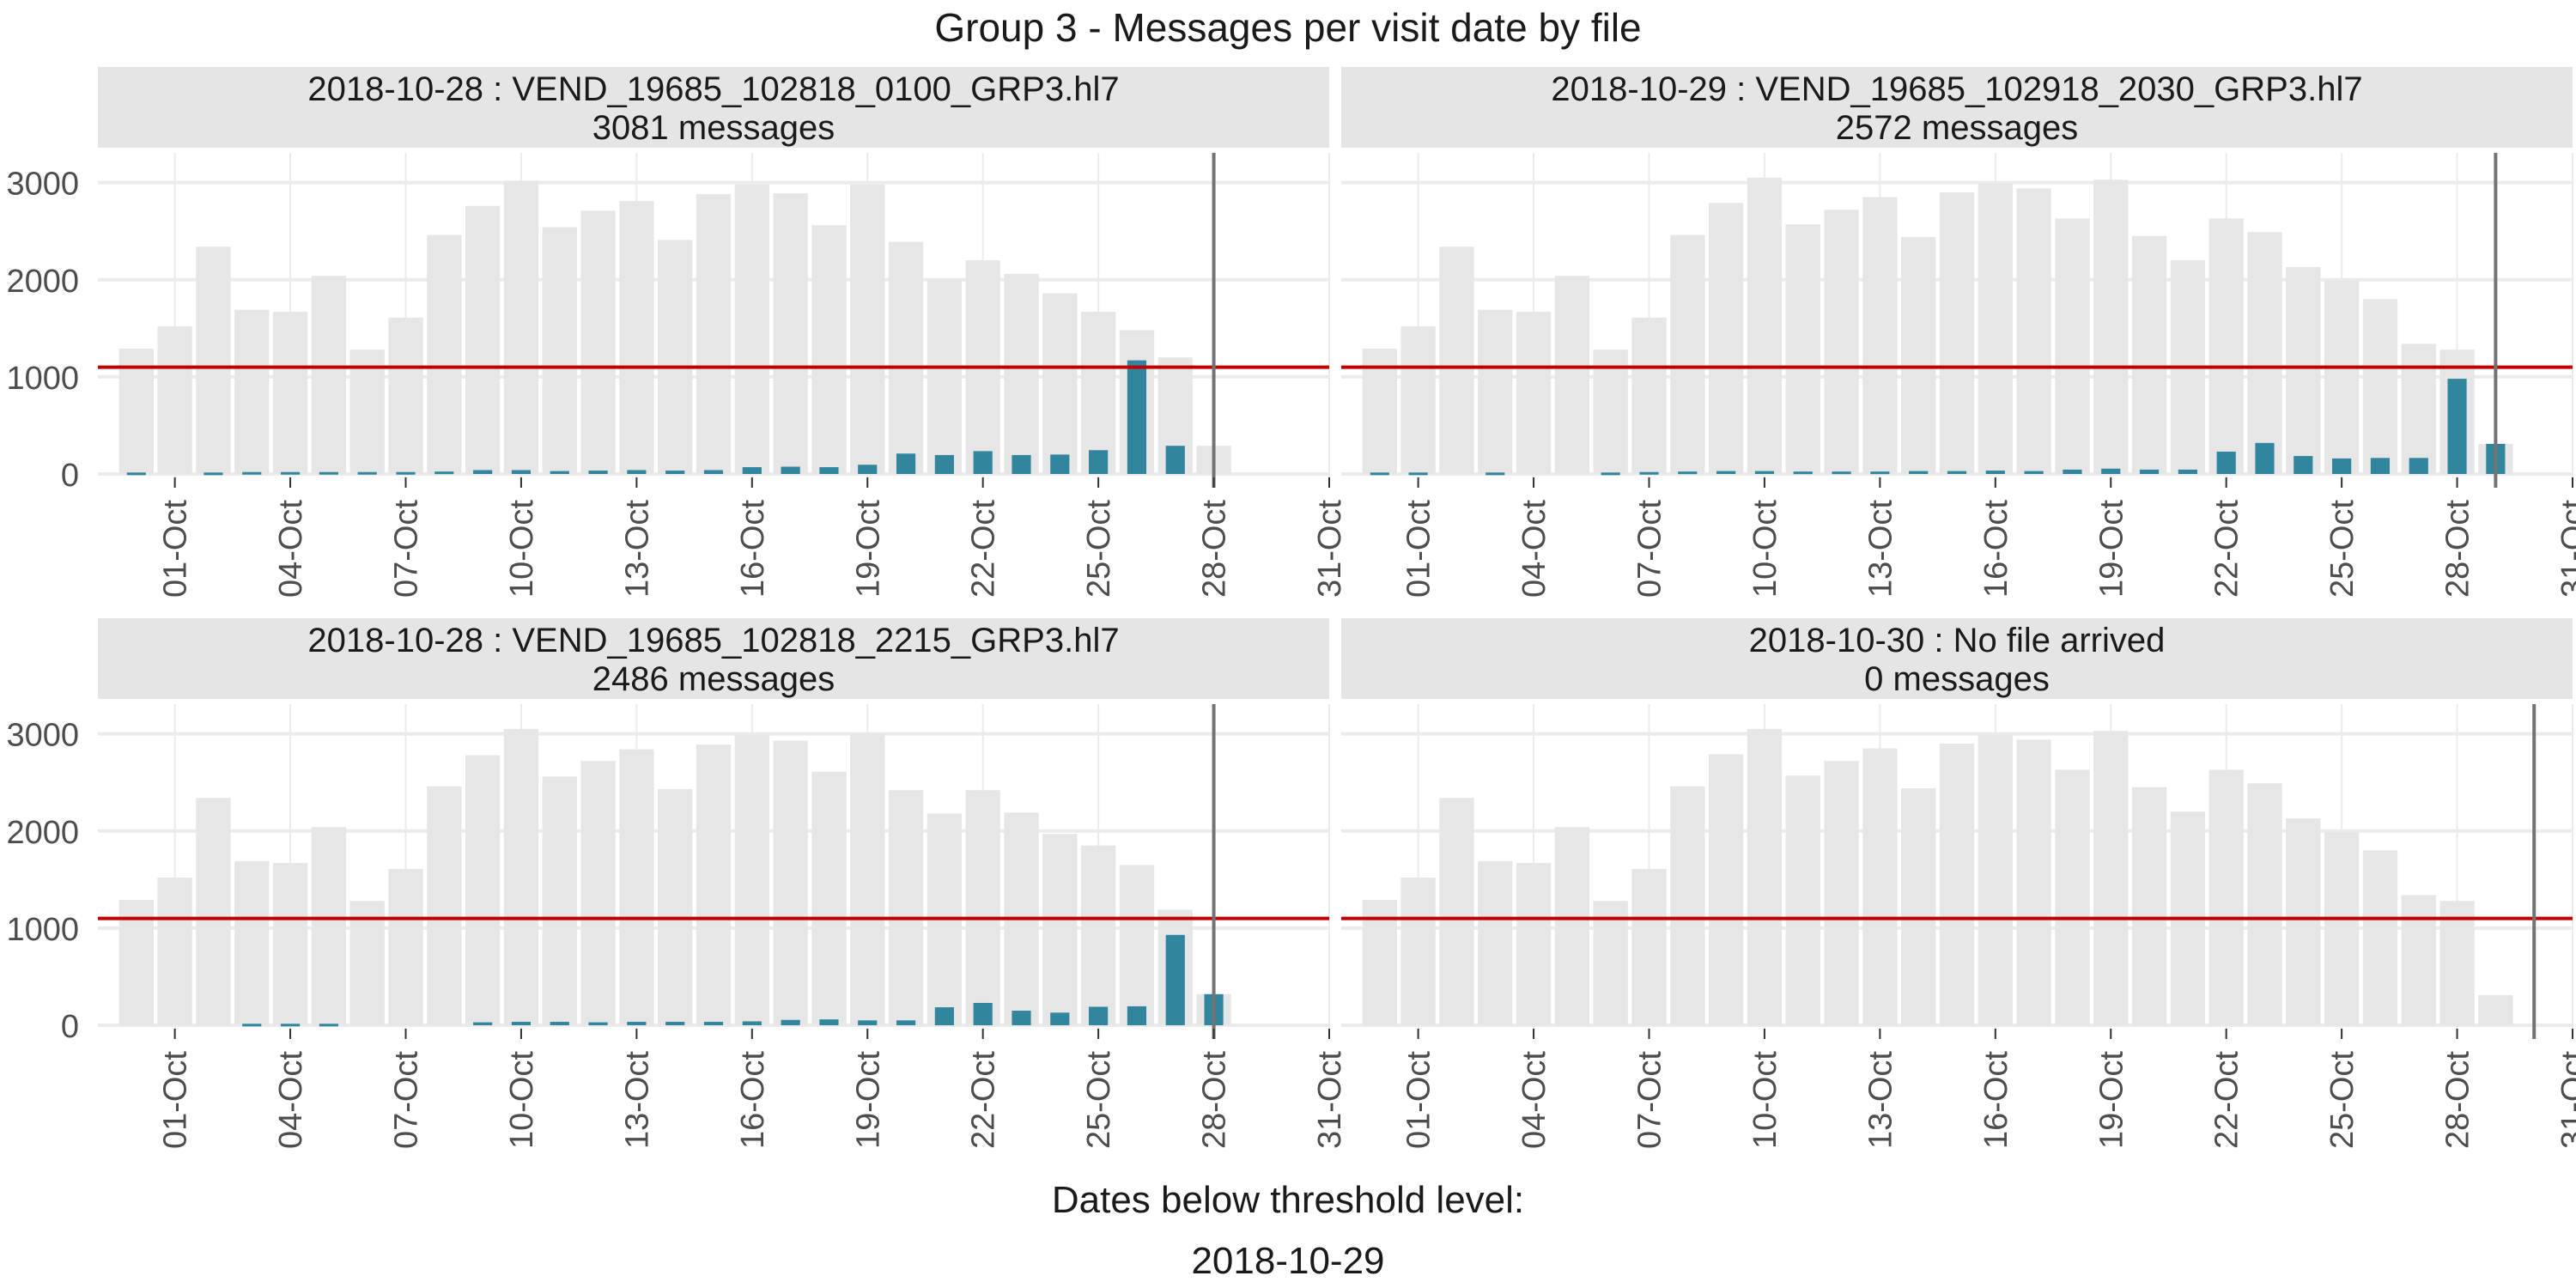  I want to click on strip-subtitle: 2572 messages, so click(1957, 128).